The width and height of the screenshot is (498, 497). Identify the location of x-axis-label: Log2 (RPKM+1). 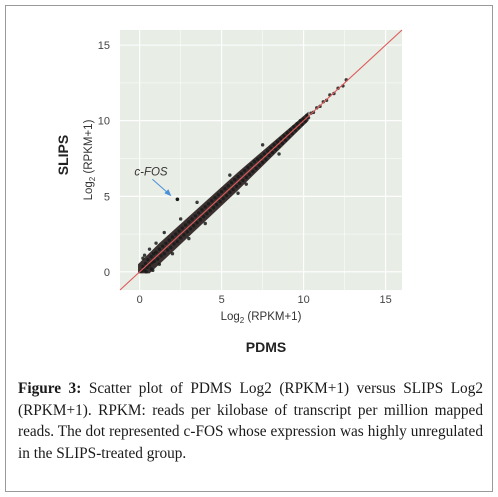
(261, 318).